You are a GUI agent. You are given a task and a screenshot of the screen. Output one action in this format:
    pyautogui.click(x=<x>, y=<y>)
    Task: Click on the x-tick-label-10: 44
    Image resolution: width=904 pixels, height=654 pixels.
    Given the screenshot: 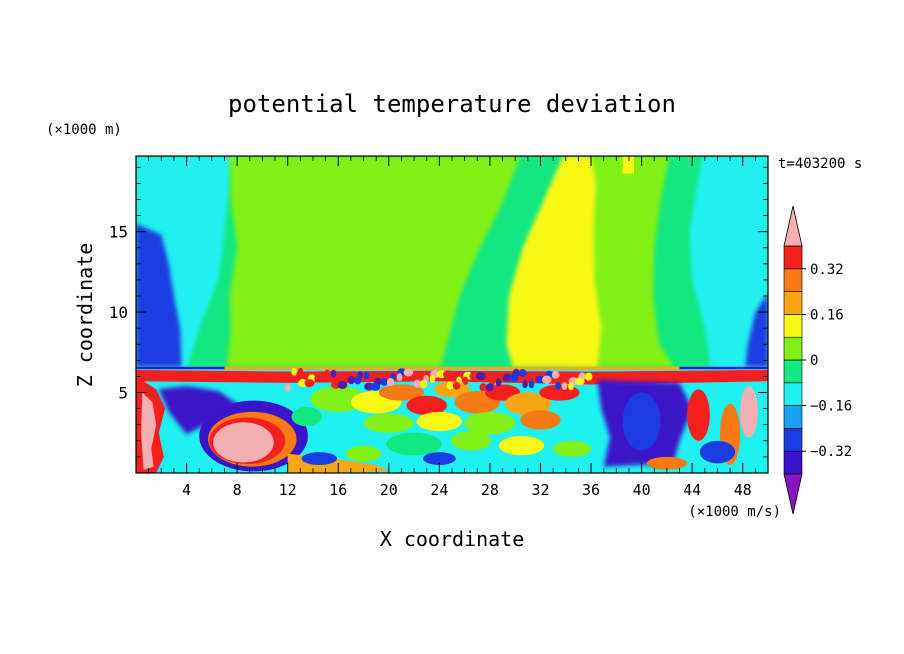 What is the action you would take?
    pyautogui.click(x=692, y=490)
    